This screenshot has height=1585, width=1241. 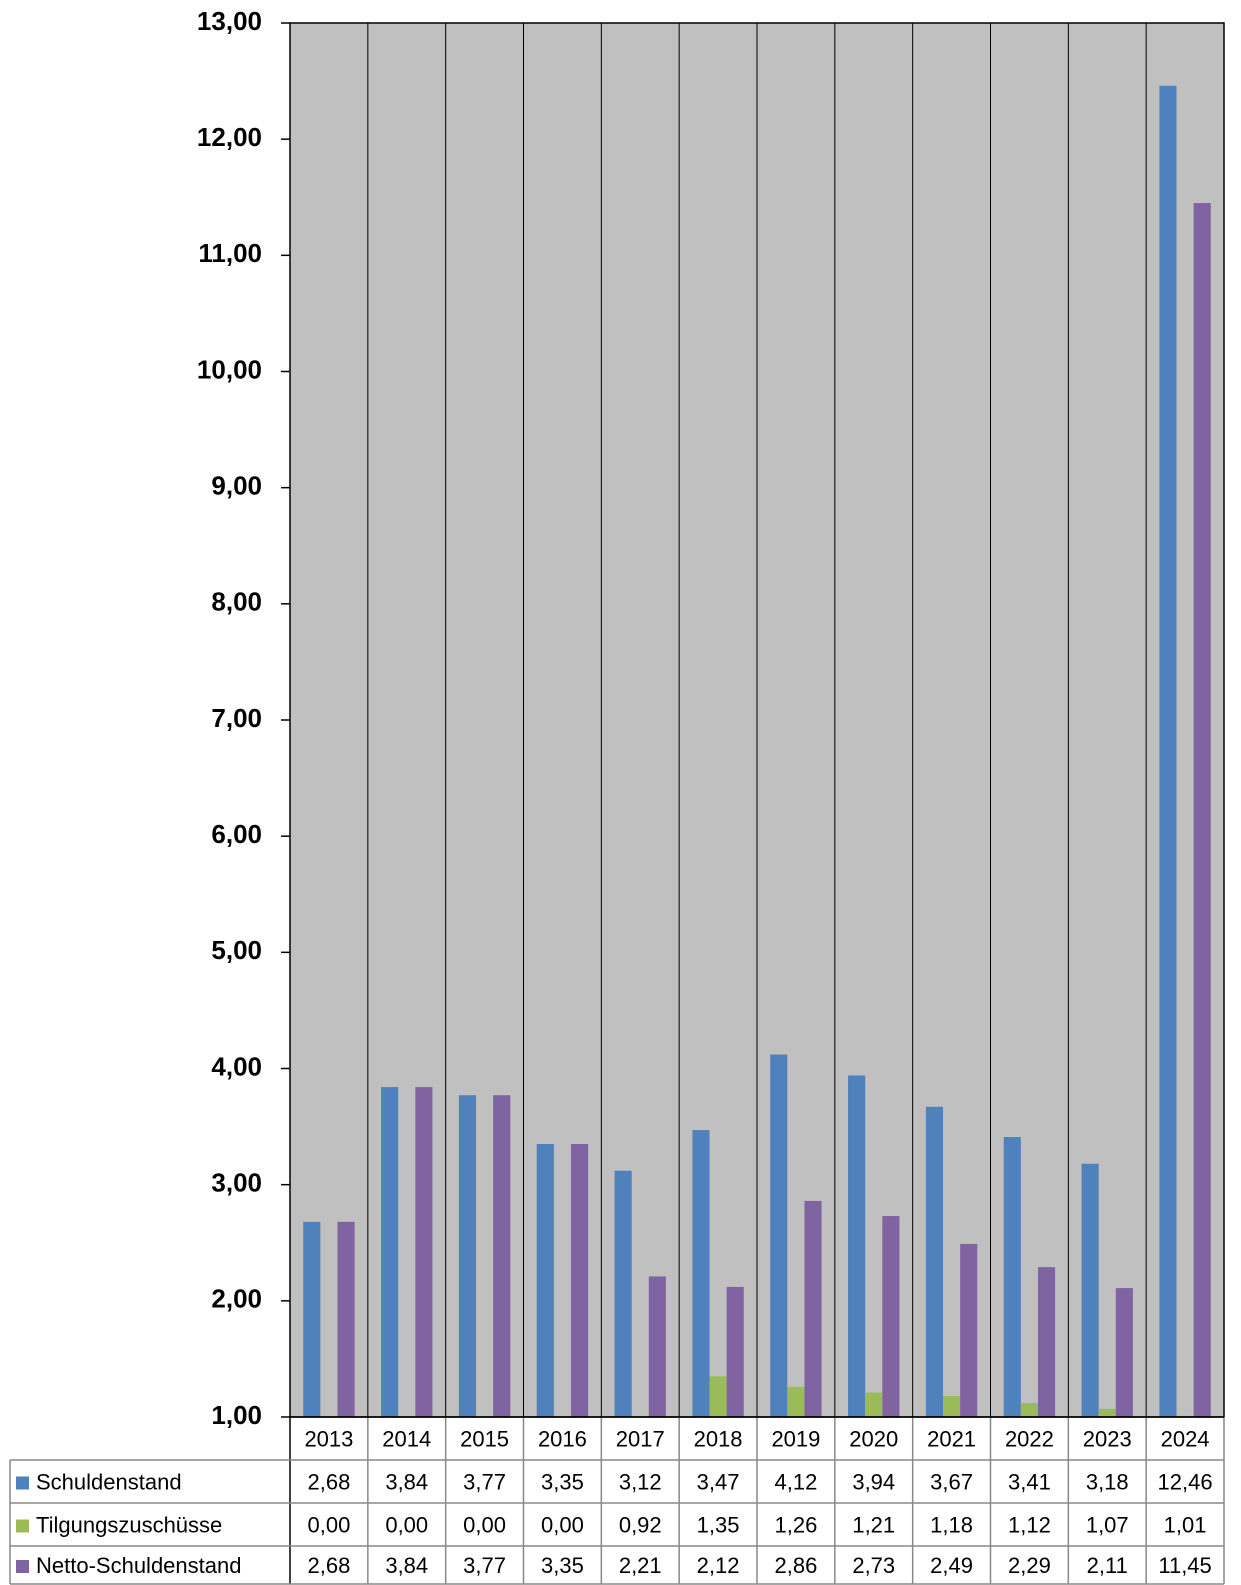 I want to click on x-tick-label: 2021, so click(x=951, y=1438).